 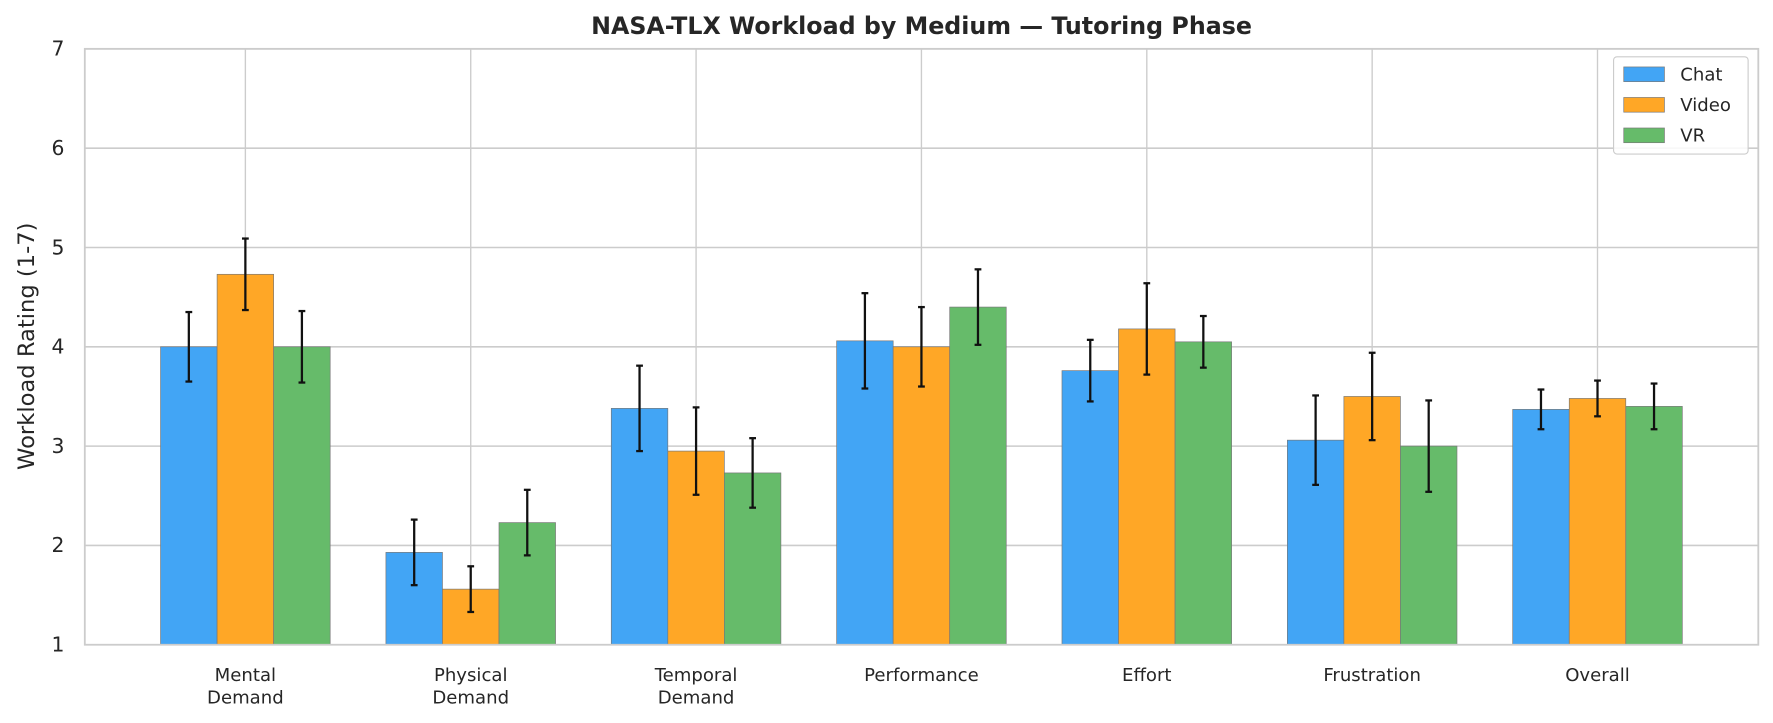 I want to click on y-axis-label: Workload Rating (1-7), so click(x=27, y=346).